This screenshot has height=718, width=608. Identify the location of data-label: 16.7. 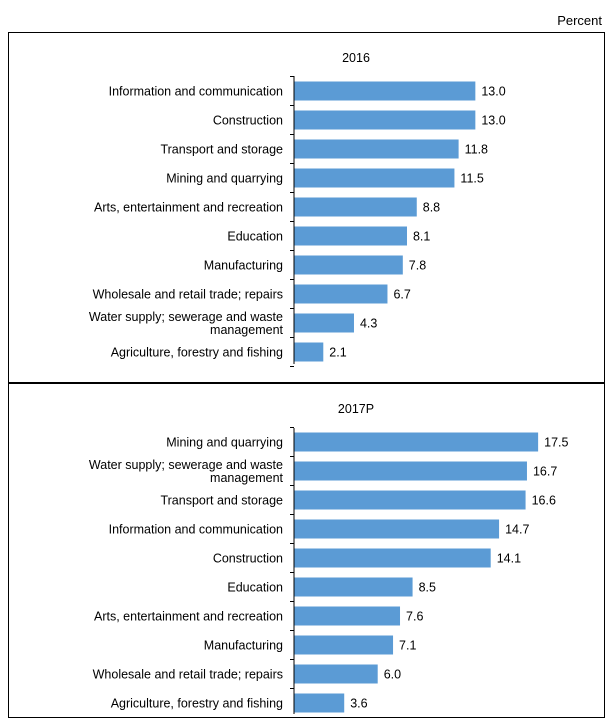
(545, 472).